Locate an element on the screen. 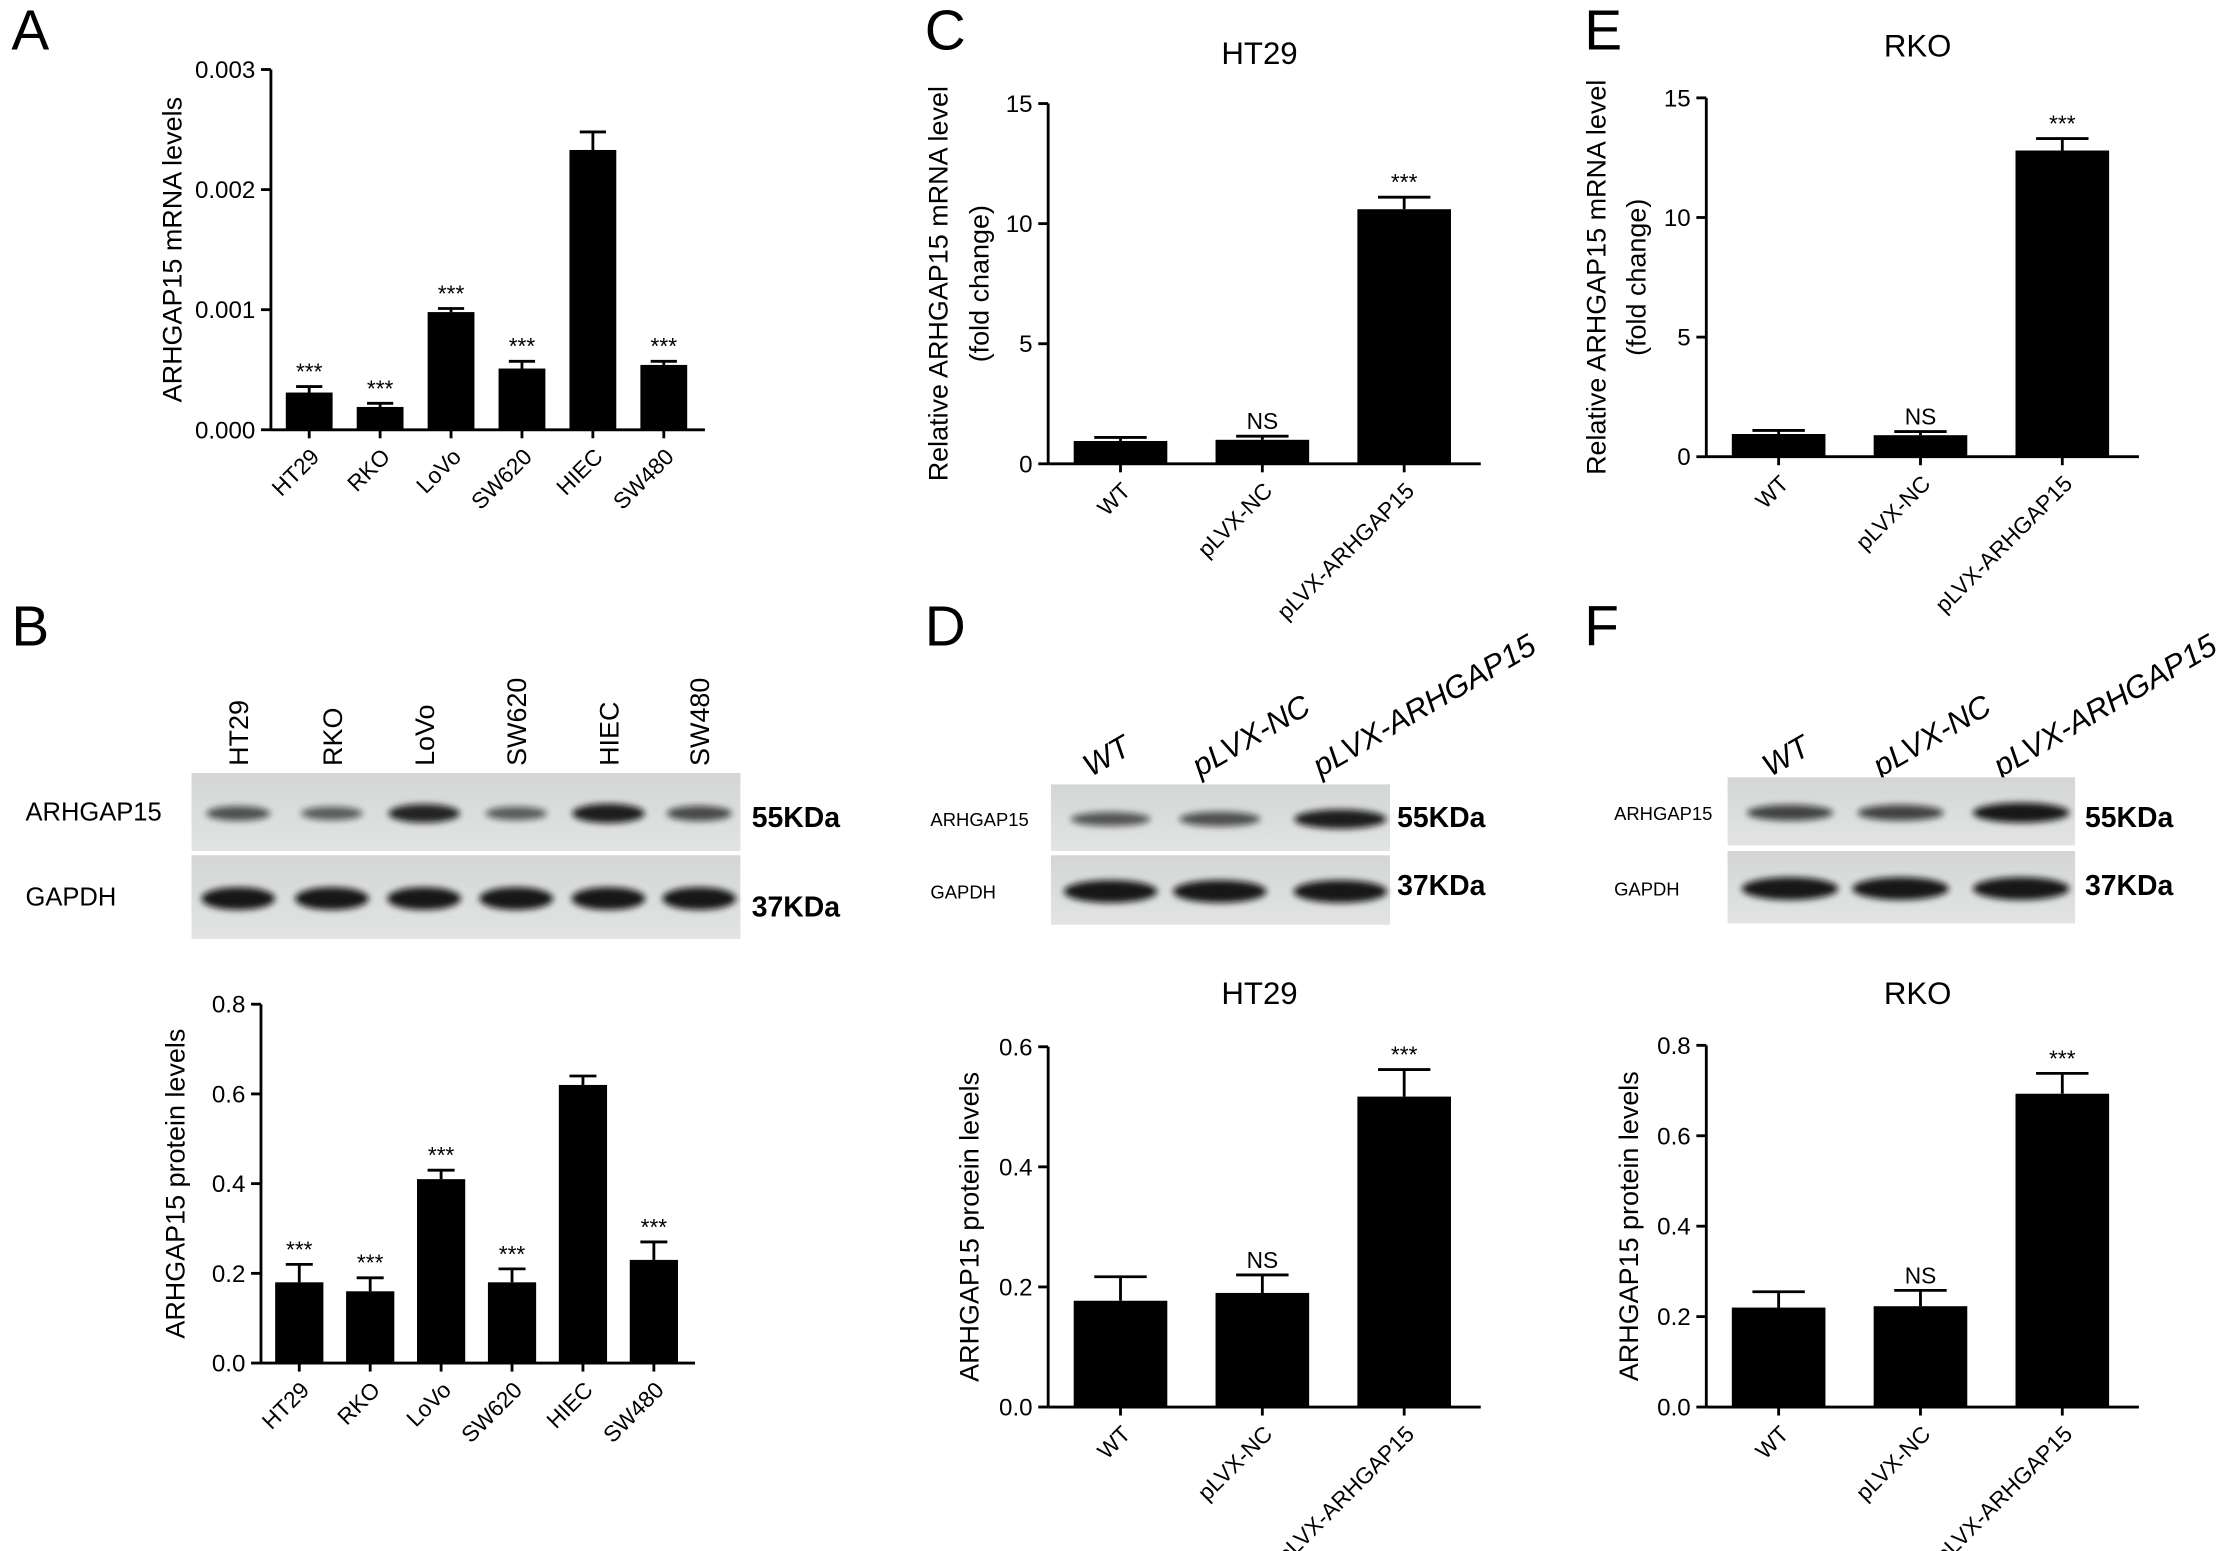  lane-label: RKO is located at coordinates (333, 737).